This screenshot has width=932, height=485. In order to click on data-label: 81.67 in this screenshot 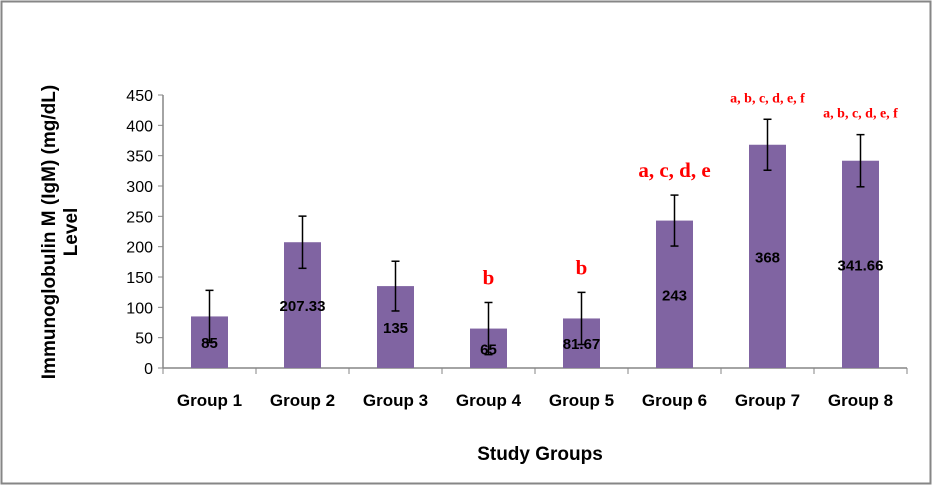, I will do `click(582, 344)`.